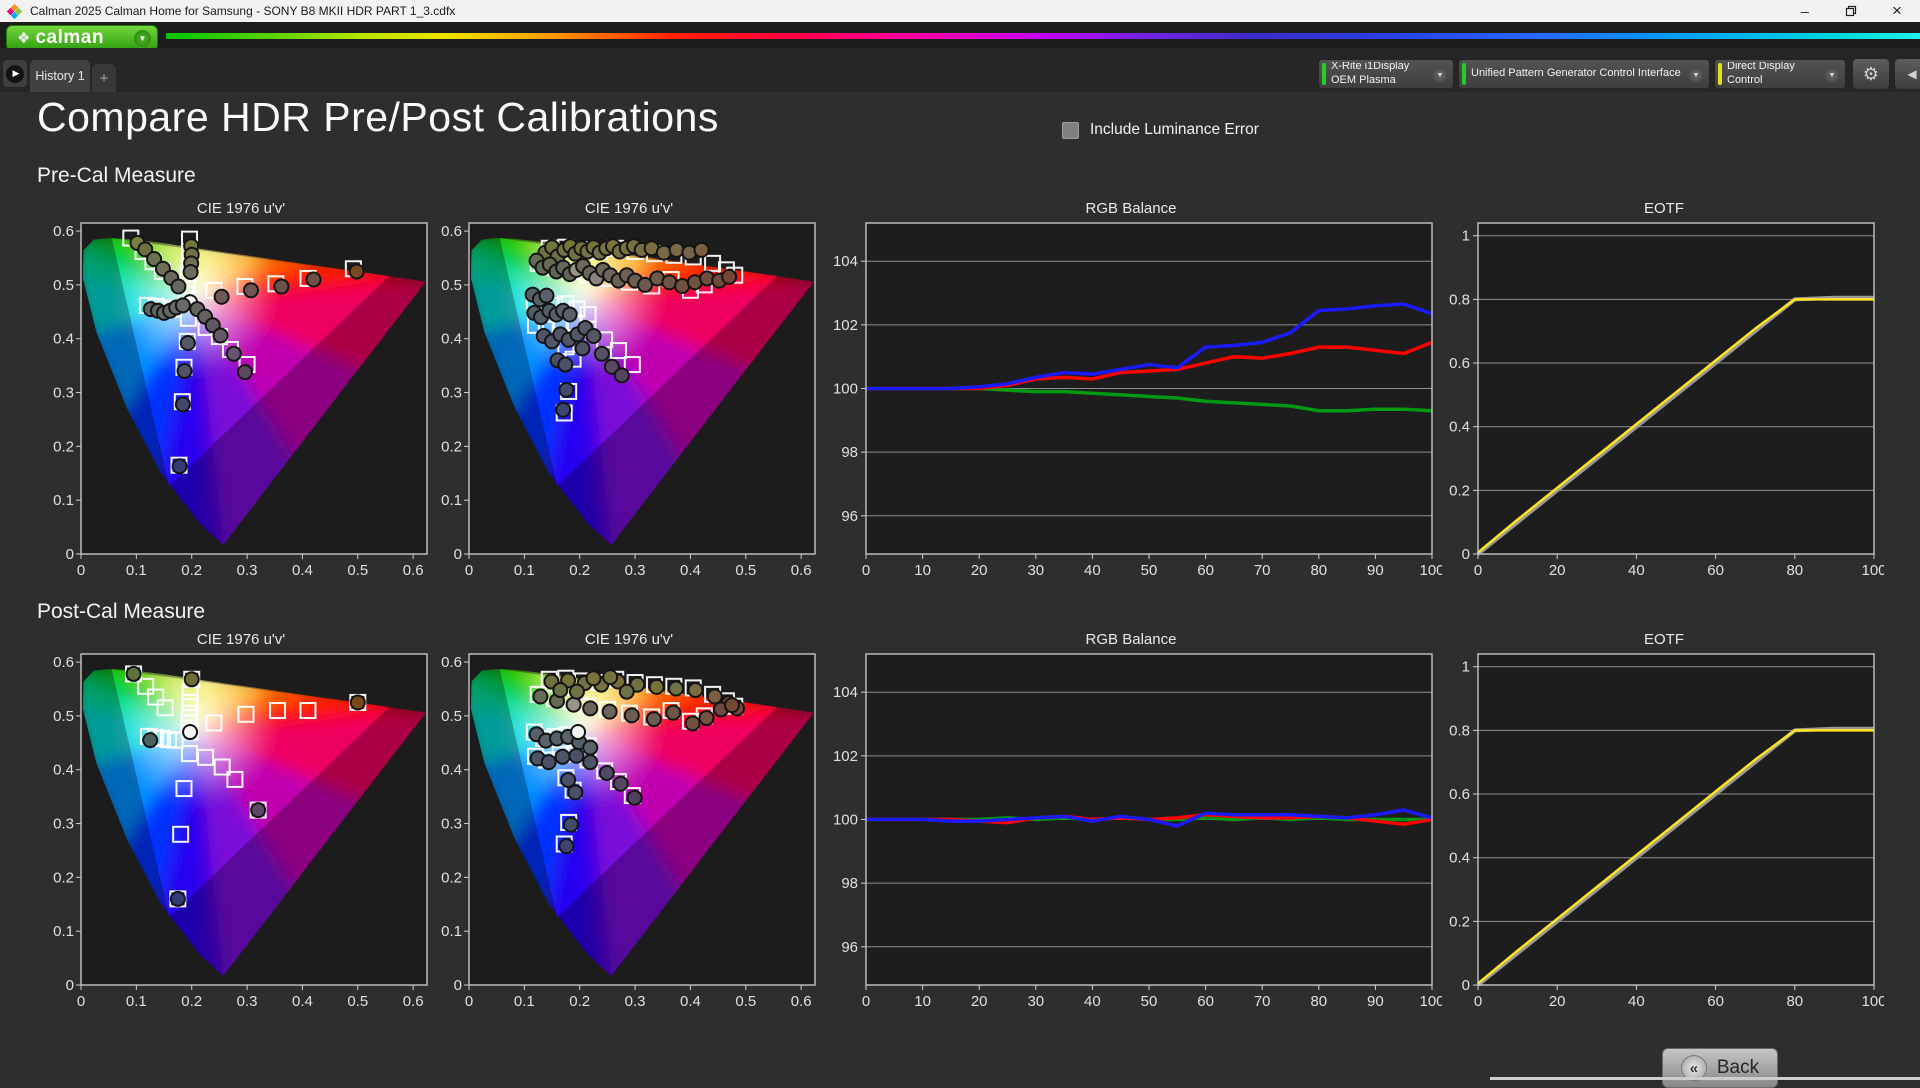 The width and height of the screenshot is (1920, 1088). I want to click on bottom-edge-strip, so click(1705, 1078).